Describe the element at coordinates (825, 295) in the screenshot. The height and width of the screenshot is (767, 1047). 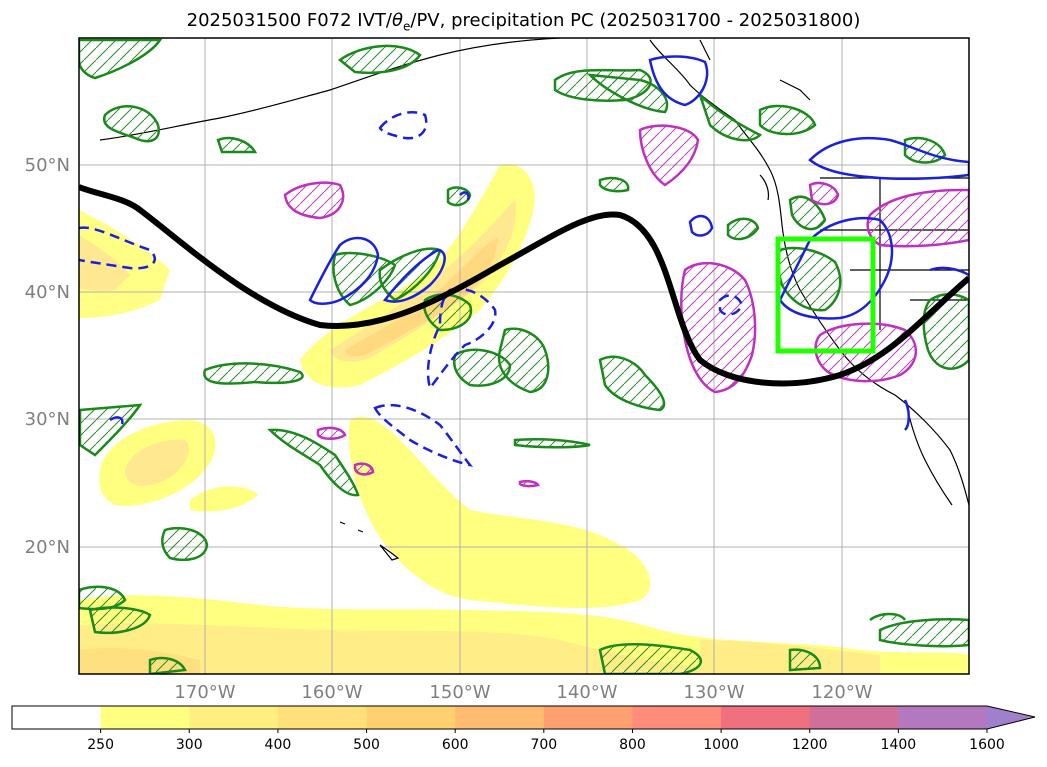
I see `target-region-box` at that location.